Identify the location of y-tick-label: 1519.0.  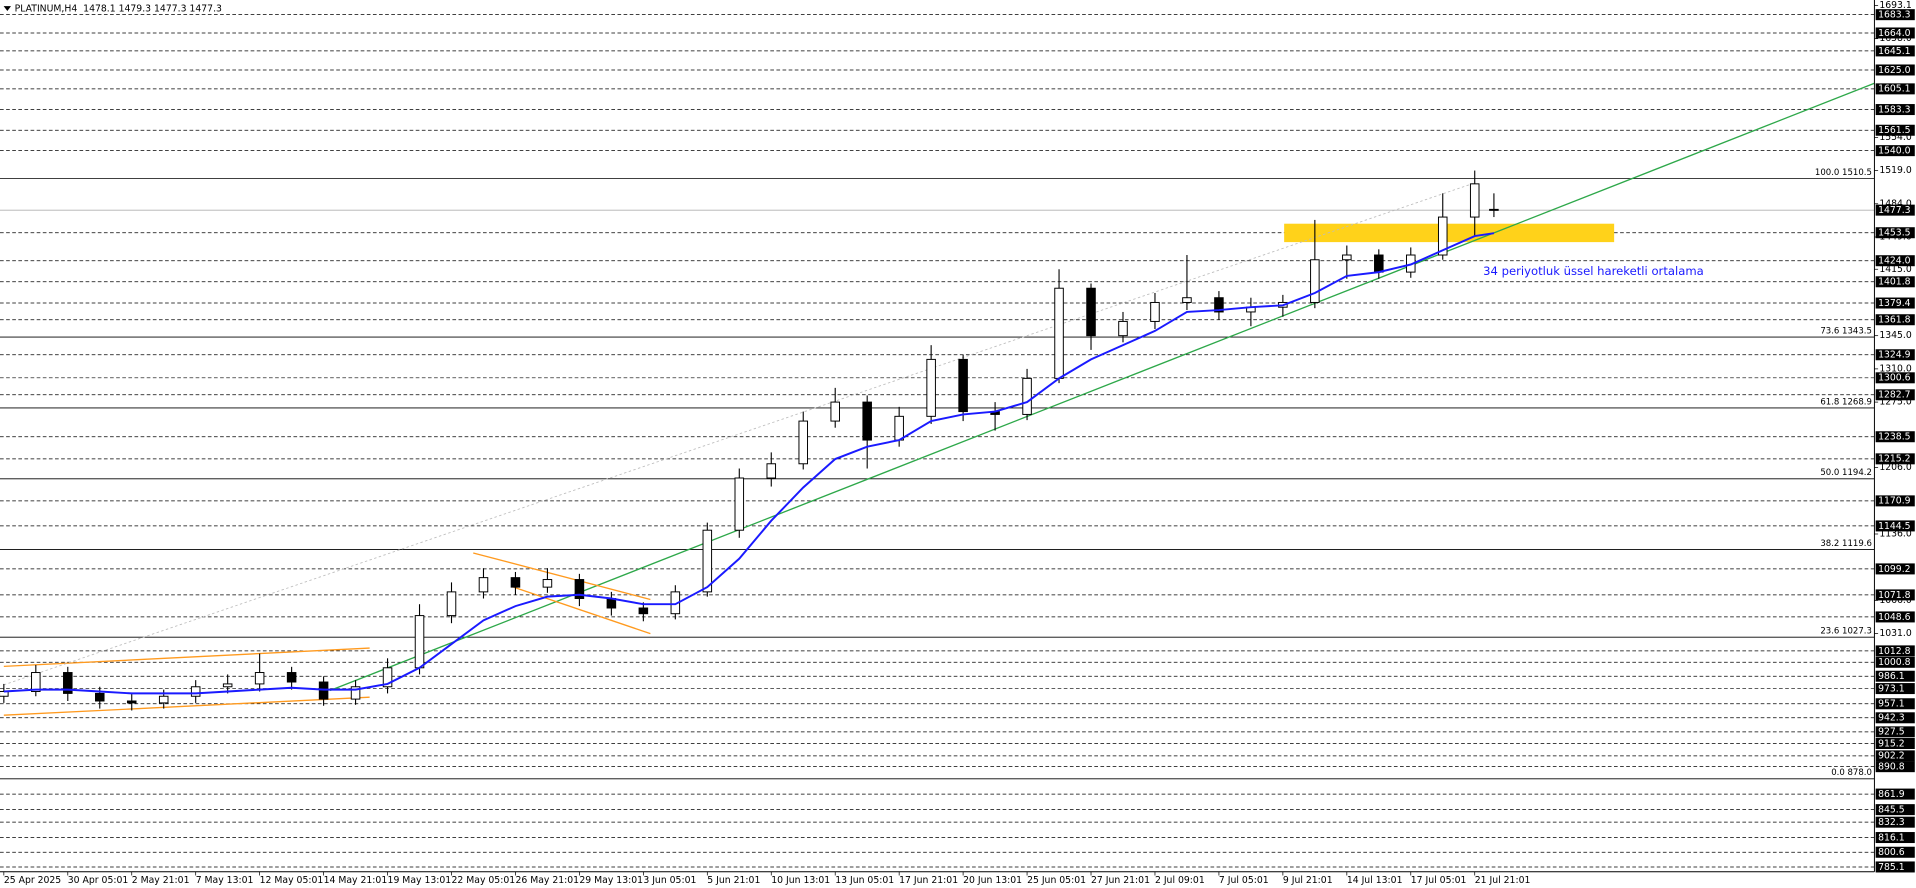
(1895, 170).